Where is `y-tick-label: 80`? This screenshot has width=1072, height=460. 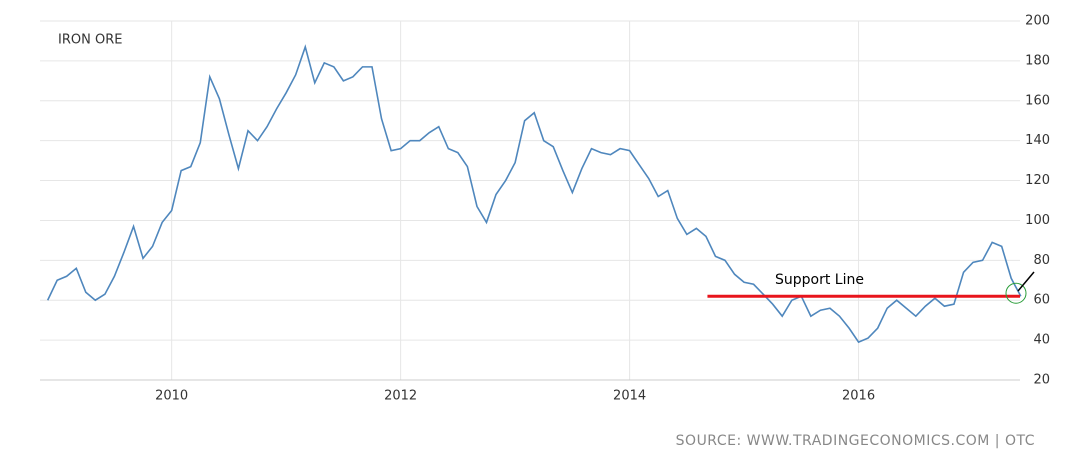 y-tick-label: 80 is located at coordinates (1041, 260).